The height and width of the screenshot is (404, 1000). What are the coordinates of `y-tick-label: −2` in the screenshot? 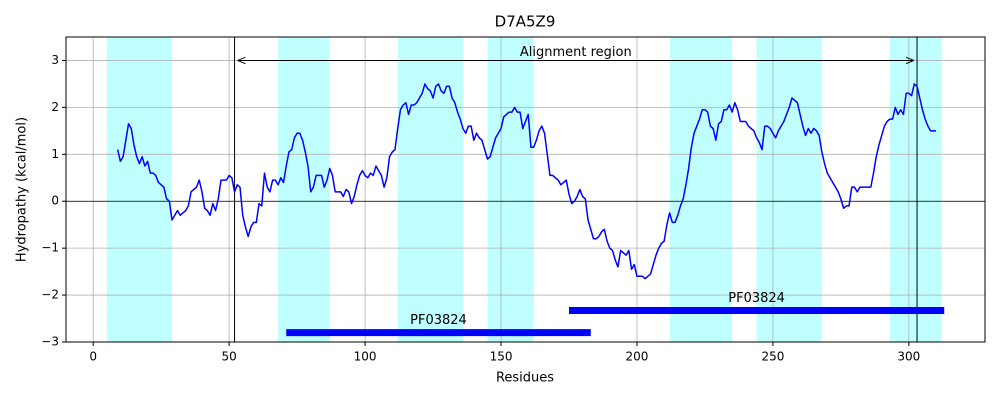 It's located at (50, 295).